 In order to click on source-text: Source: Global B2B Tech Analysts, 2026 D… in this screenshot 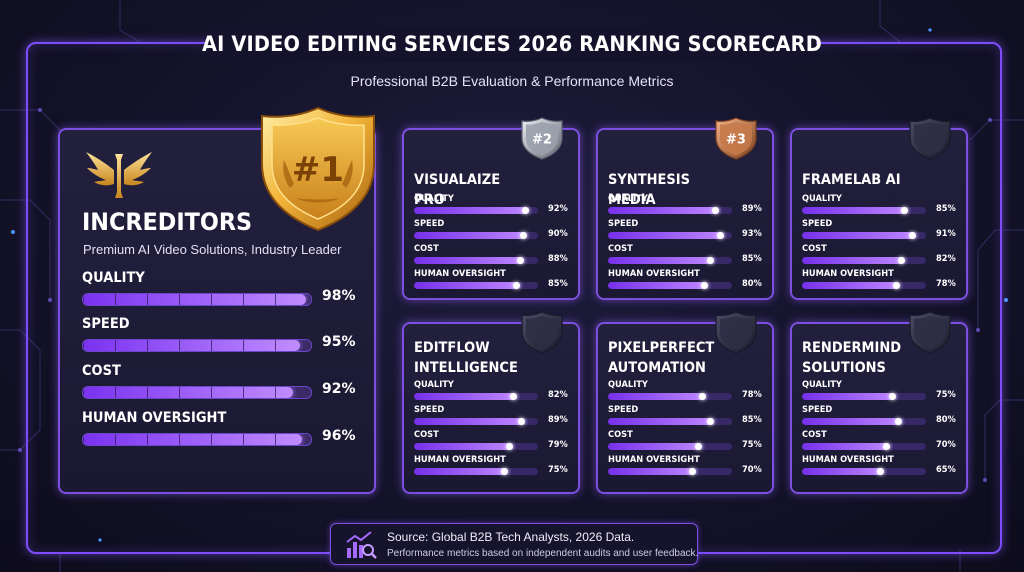, I will do `click(511, 537)`.